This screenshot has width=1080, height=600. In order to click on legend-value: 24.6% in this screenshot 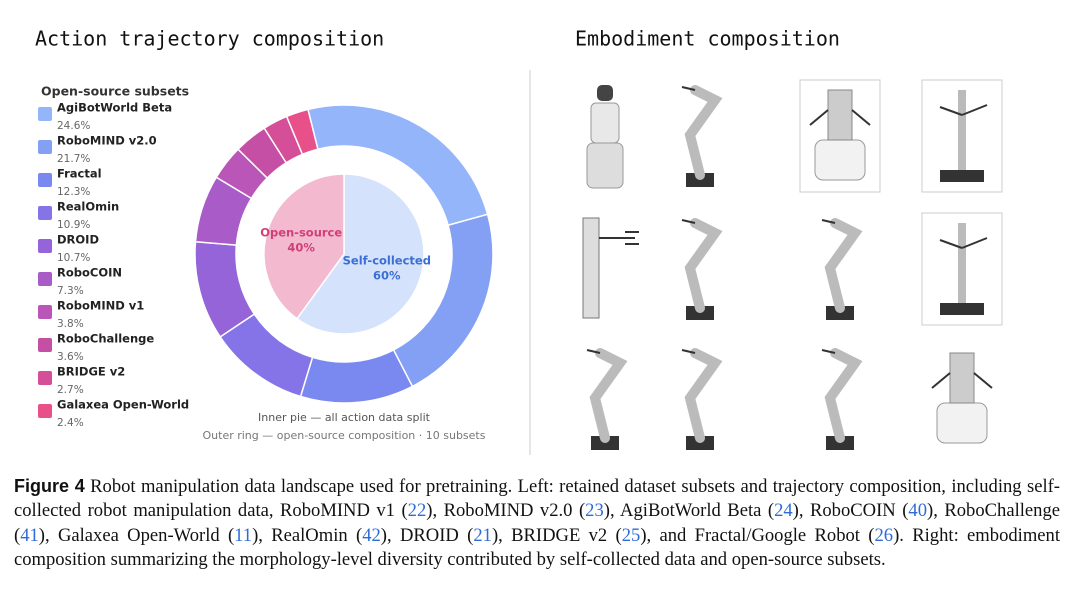, I will do `click(73, 126)`.